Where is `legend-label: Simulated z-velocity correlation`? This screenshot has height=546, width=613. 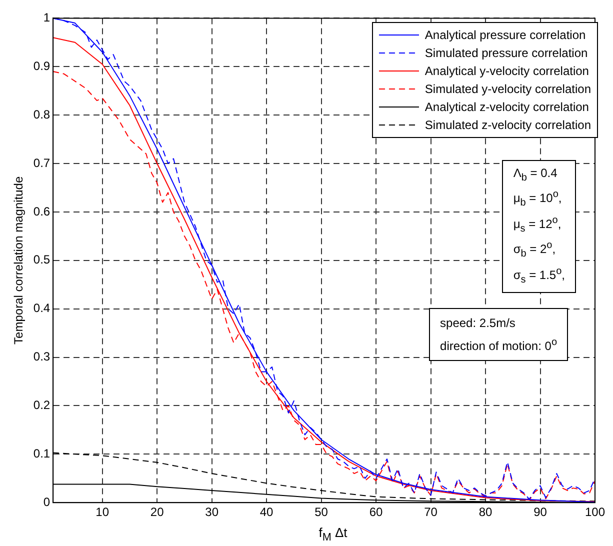 legend-label: Simulated z-velocity correlation is located at coordinates (507, 125).